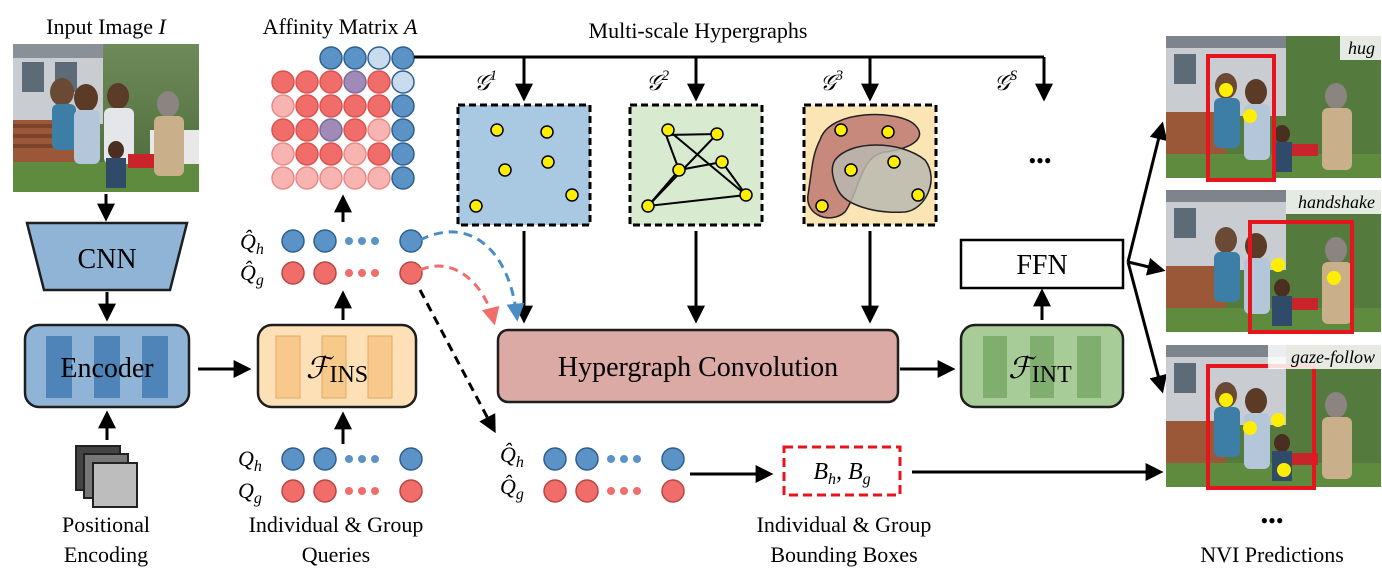 This screenshot has width=1382, height=578. What do you see at coordinates (250, 460) in the screenshot?
I see `query-h-label: Qh` at bounding box center [250, 460].